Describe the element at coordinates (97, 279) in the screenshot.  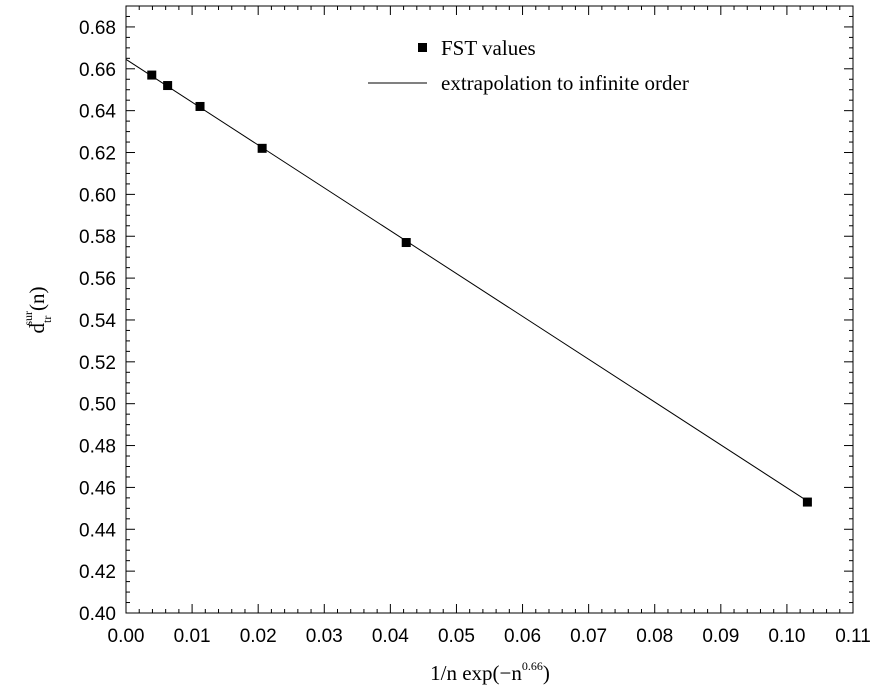
I see `y-tick-label: 0.56` at that location.